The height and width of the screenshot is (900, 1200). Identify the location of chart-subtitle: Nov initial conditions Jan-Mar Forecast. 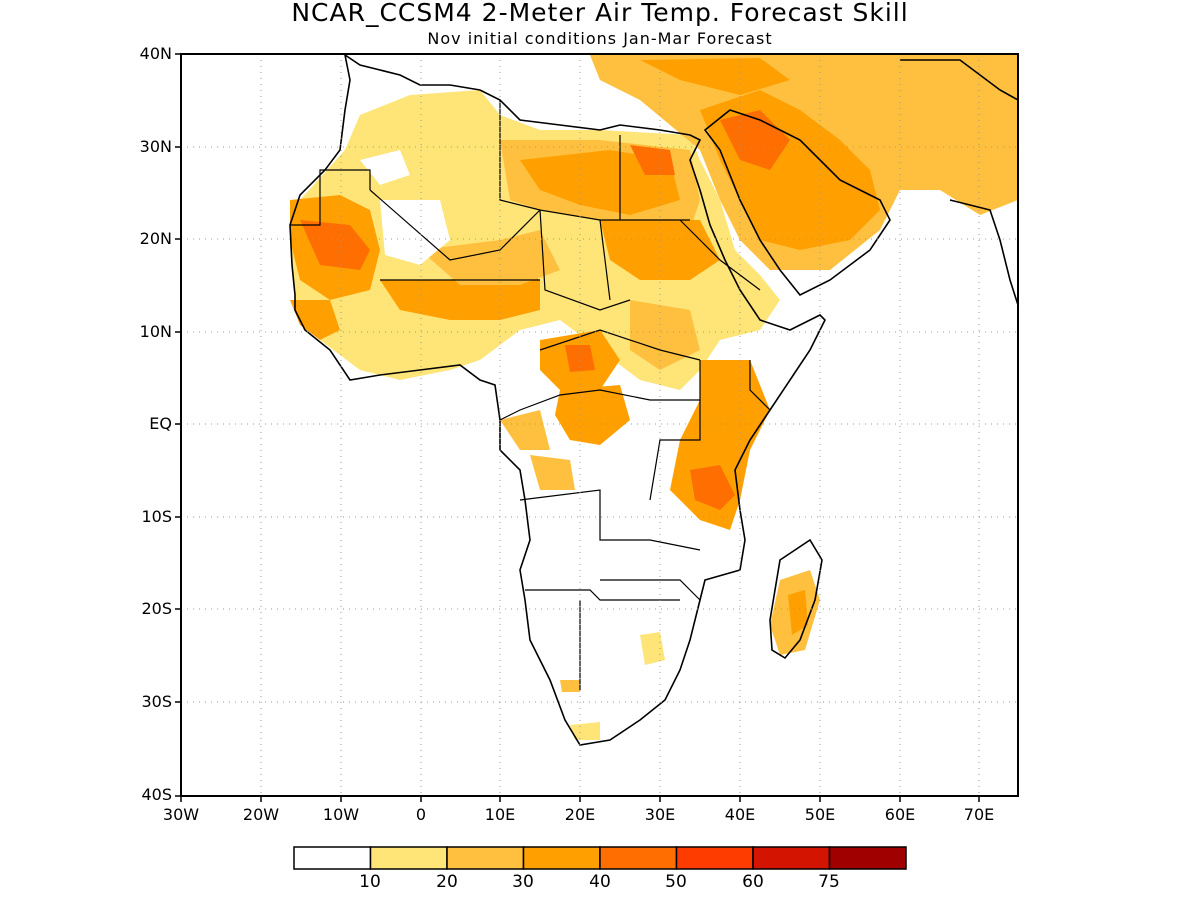
(600, 38).